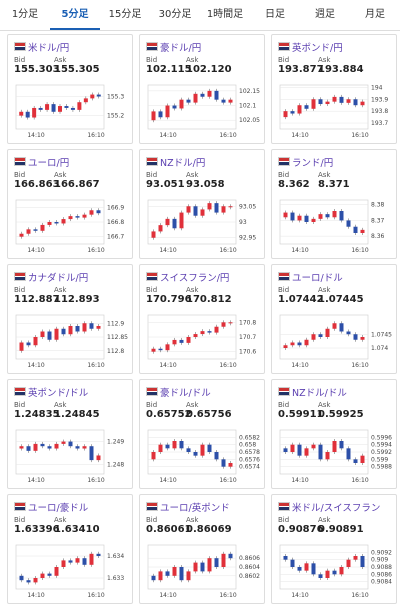  I want to click on tab: 1分足, so click(25, 14).